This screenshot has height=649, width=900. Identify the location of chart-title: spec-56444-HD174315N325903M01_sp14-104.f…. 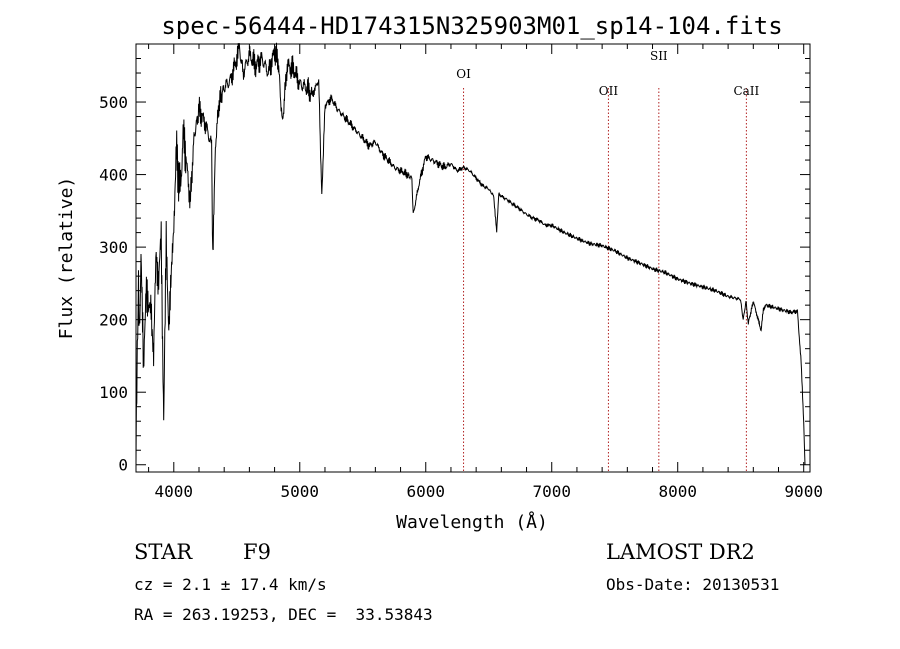
(471, 26).